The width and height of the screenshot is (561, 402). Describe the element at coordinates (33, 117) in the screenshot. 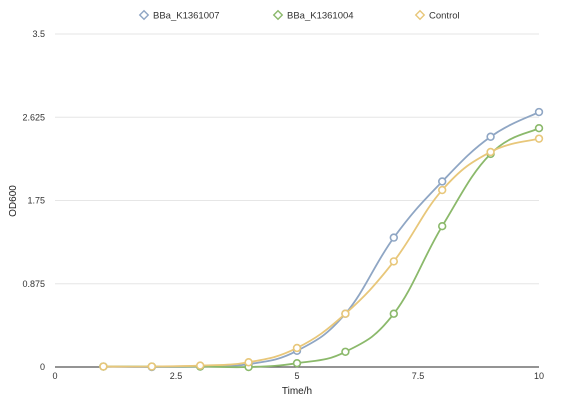

I see `y-tick-label: 2.625` at that location.